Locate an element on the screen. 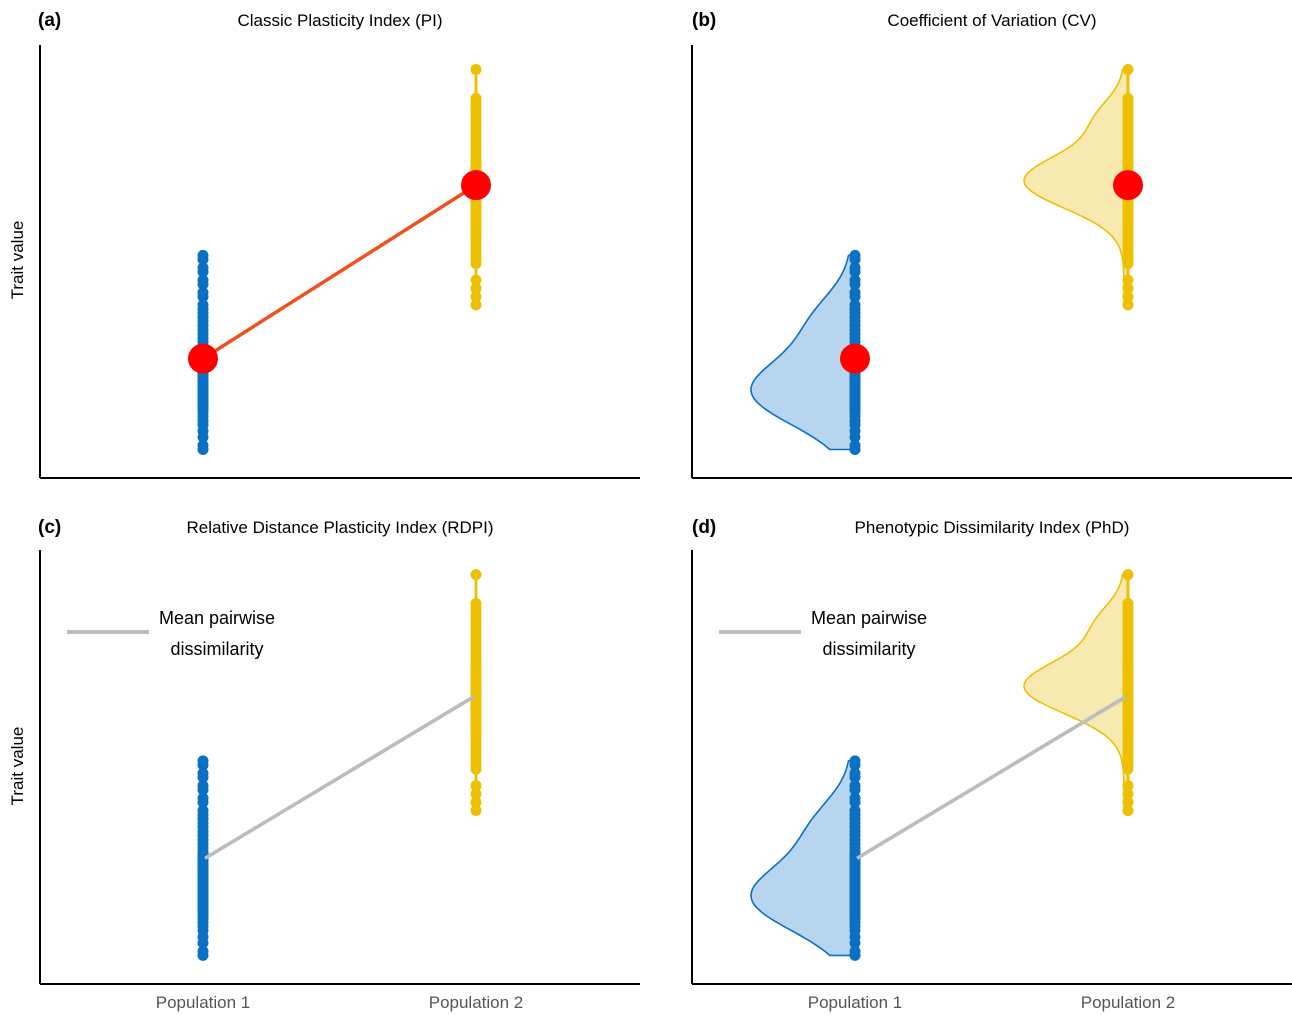  panel-title: Phenotypic Dissimilarity Index (PhD) is located at coordinates (992, 527).